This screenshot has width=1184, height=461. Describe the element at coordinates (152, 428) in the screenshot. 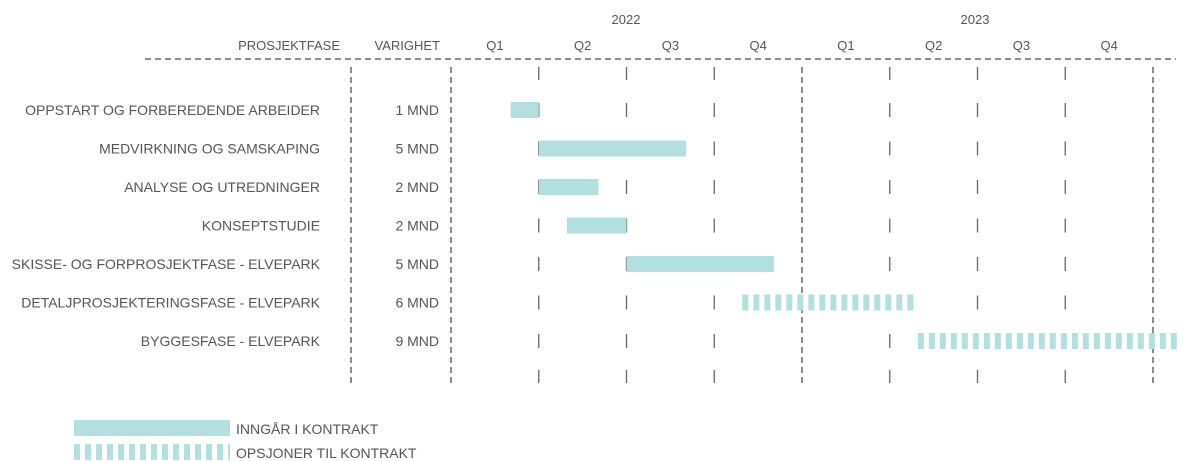

I see `legend-contract-swatch` at that location.